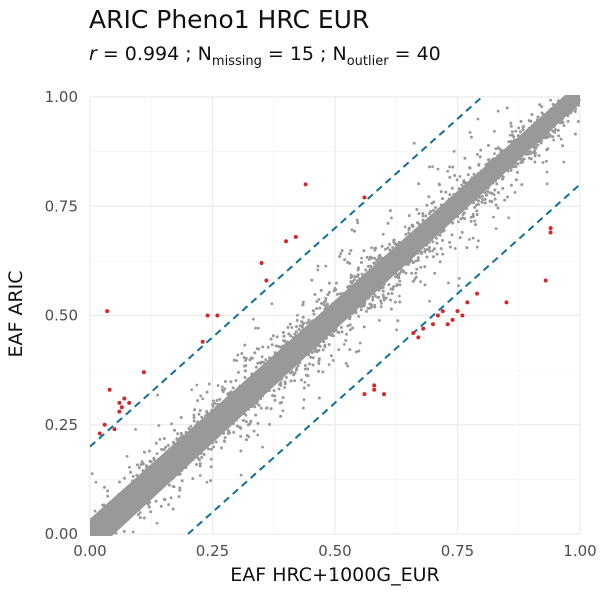  I want to click on y-tick-label: 0.50, so click(61, 316).